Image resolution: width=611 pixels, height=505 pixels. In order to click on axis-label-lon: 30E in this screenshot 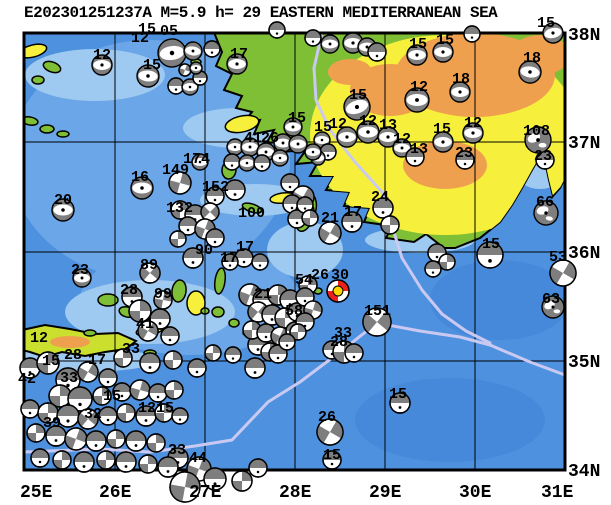, I will do `click(475, 493)`.